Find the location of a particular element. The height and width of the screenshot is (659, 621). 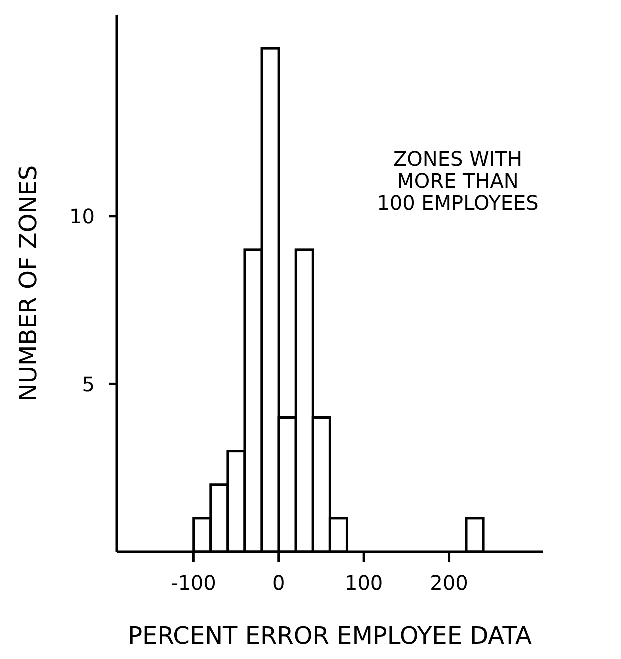

x-axis-title: PERCENT ERROR EMPLOYEE DATA is located at coordinates (330, 636).